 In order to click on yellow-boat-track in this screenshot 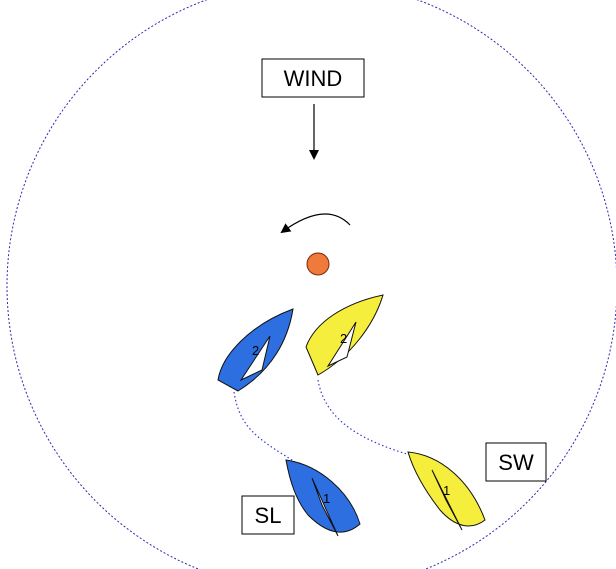, I will do `click(364, 417)`.